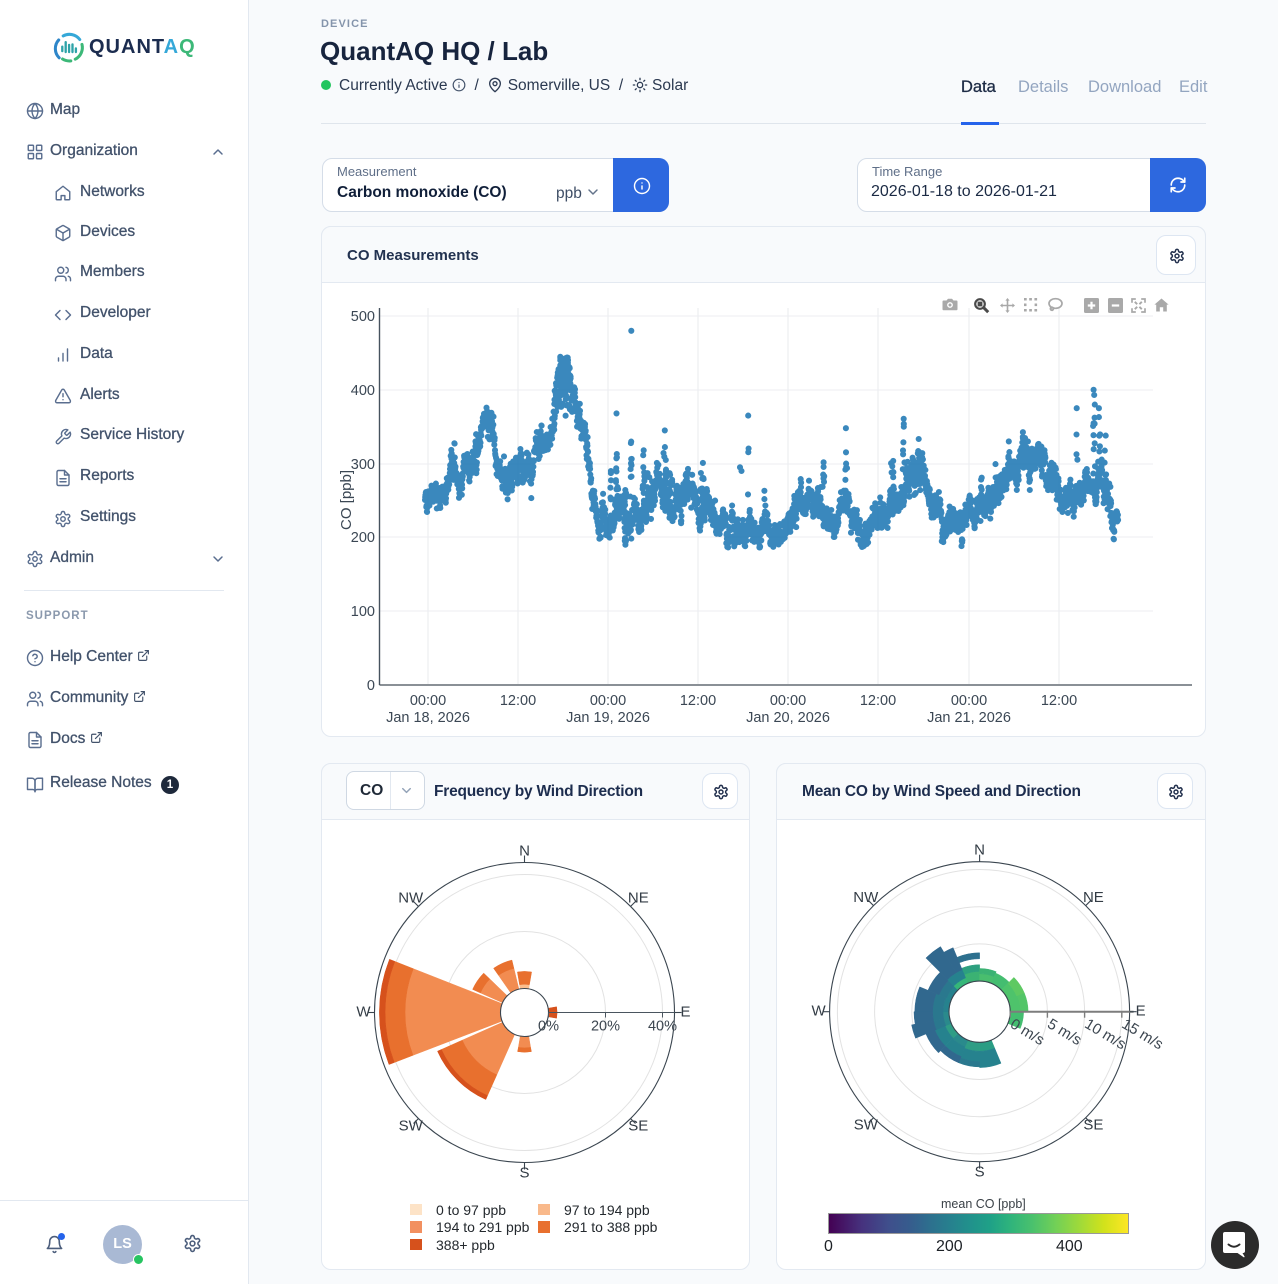 Image resolution: width=1278 pixels, height=1284 pixels. What do you see at coordinates (363, 538) in the screenshot?
I see `svg-text: 200` at bounding box center [363, 538].